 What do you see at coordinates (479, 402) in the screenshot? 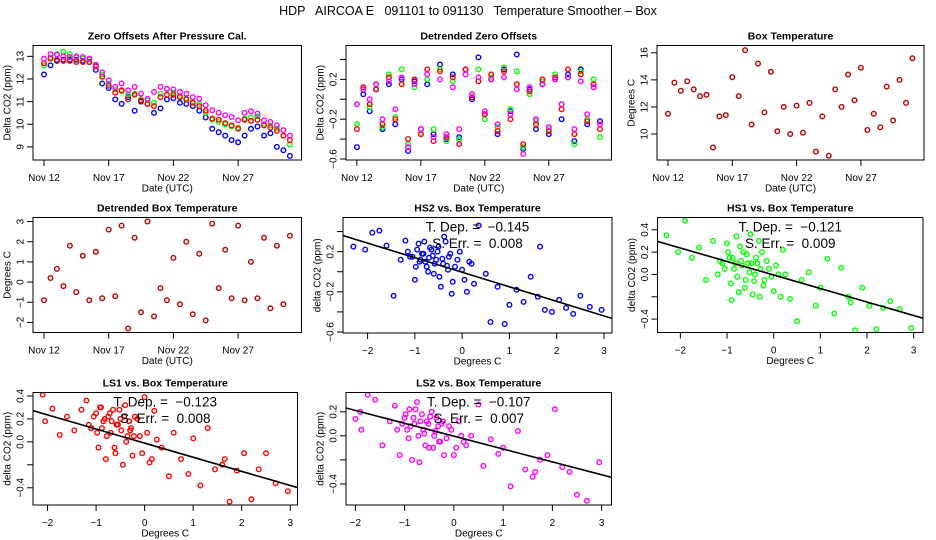
I see `annotation-temperature-dependence: T. Dep. = −0.107` at bounding box center [479, 402].